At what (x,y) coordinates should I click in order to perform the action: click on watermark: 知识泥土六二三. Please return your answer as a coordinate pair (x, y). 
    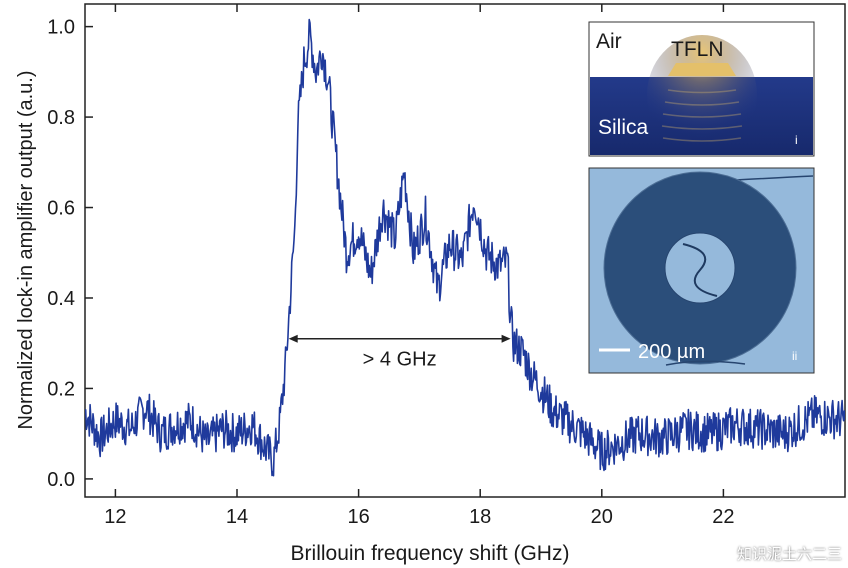
    Looking at the image, I should click on (789, 554).